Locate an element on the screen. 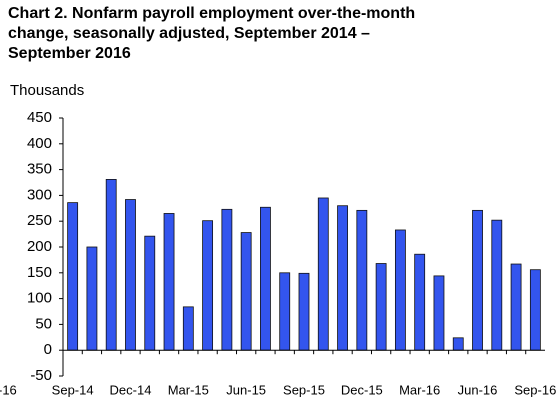 This screenshot has width=559, height=409. y-tick-label: 400 is located at coordinates (39, 143).